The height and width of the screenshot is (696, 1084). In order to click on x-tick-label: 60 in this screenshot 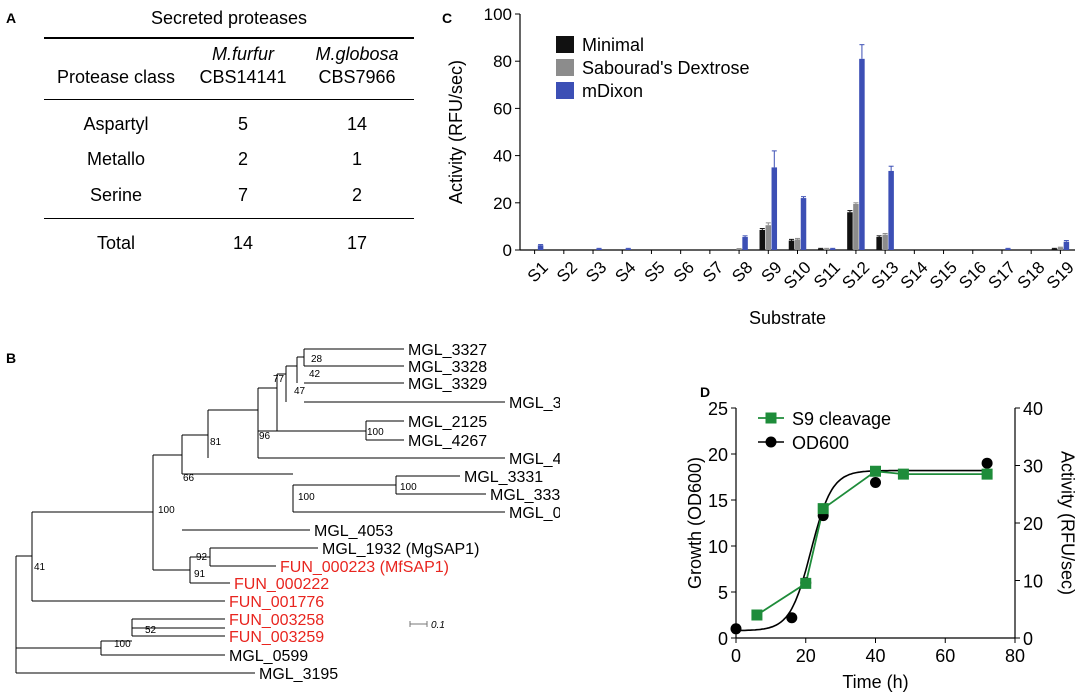, I will do `click(945, 656)`.